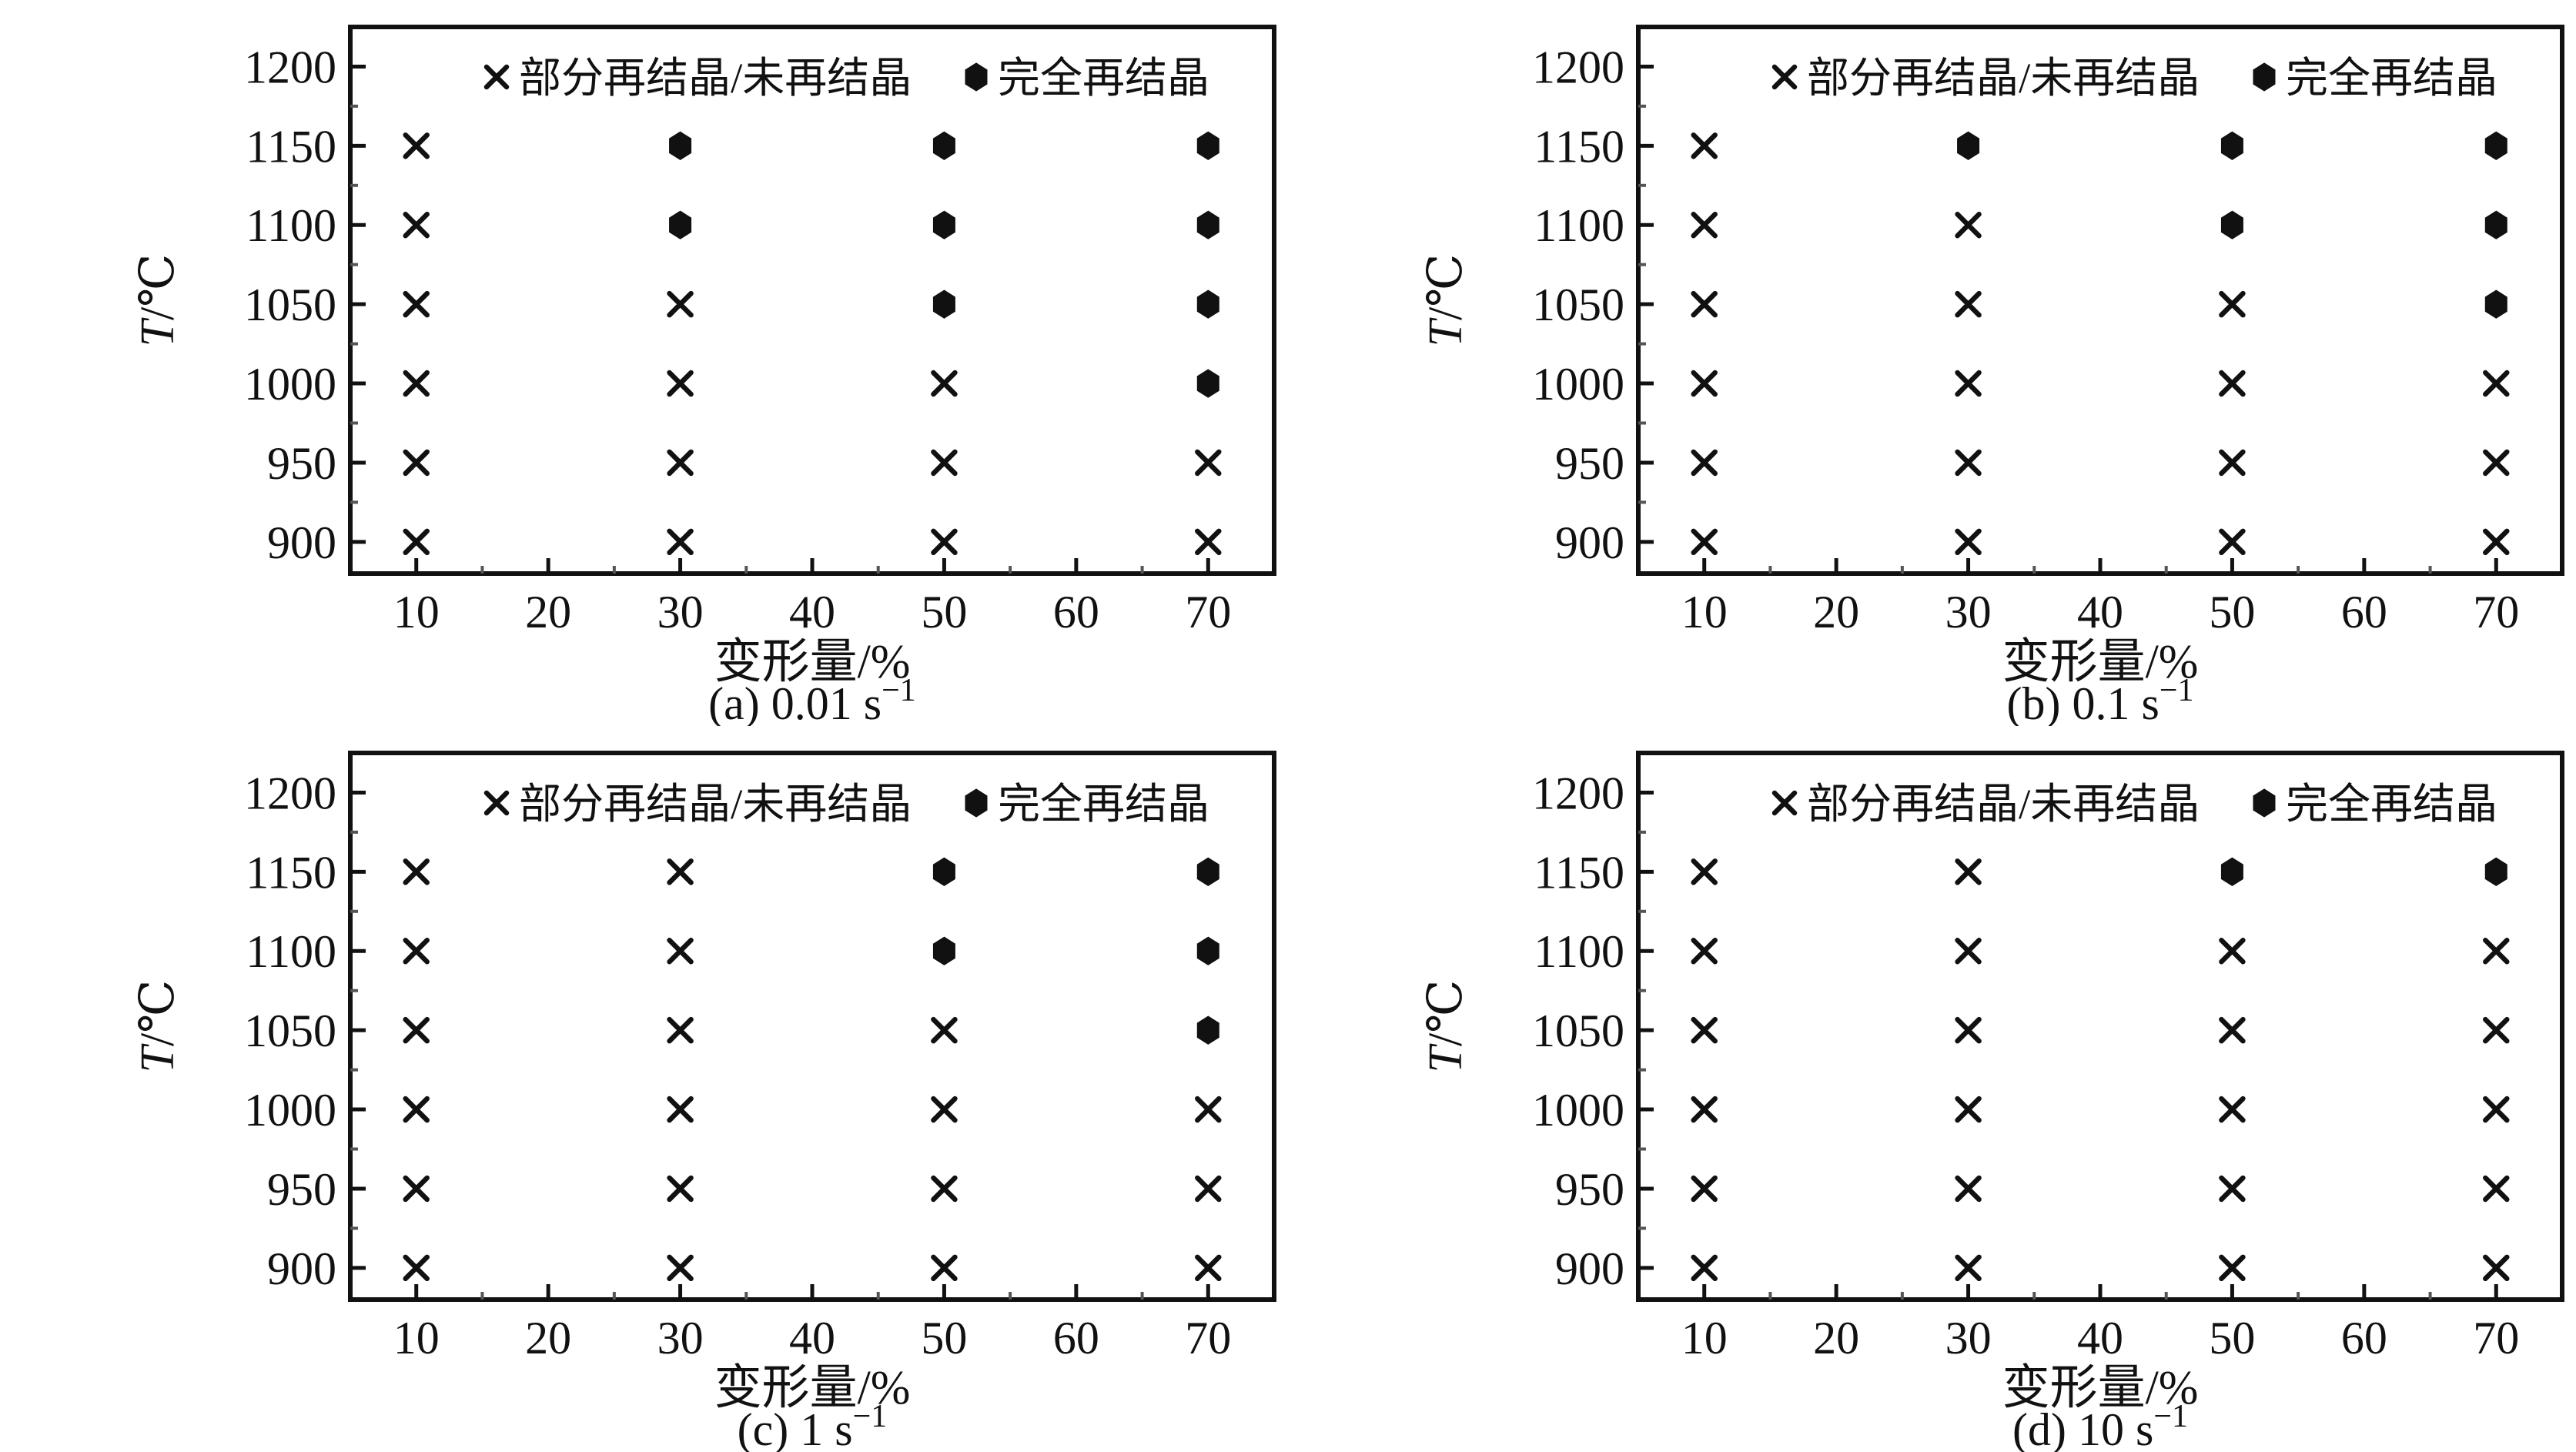 The width and height of the screenshot is (2576, 1452). Describe the element at coordinates (291, 873) in the screenshot. I see `y-tick-label: 1150` at that location.